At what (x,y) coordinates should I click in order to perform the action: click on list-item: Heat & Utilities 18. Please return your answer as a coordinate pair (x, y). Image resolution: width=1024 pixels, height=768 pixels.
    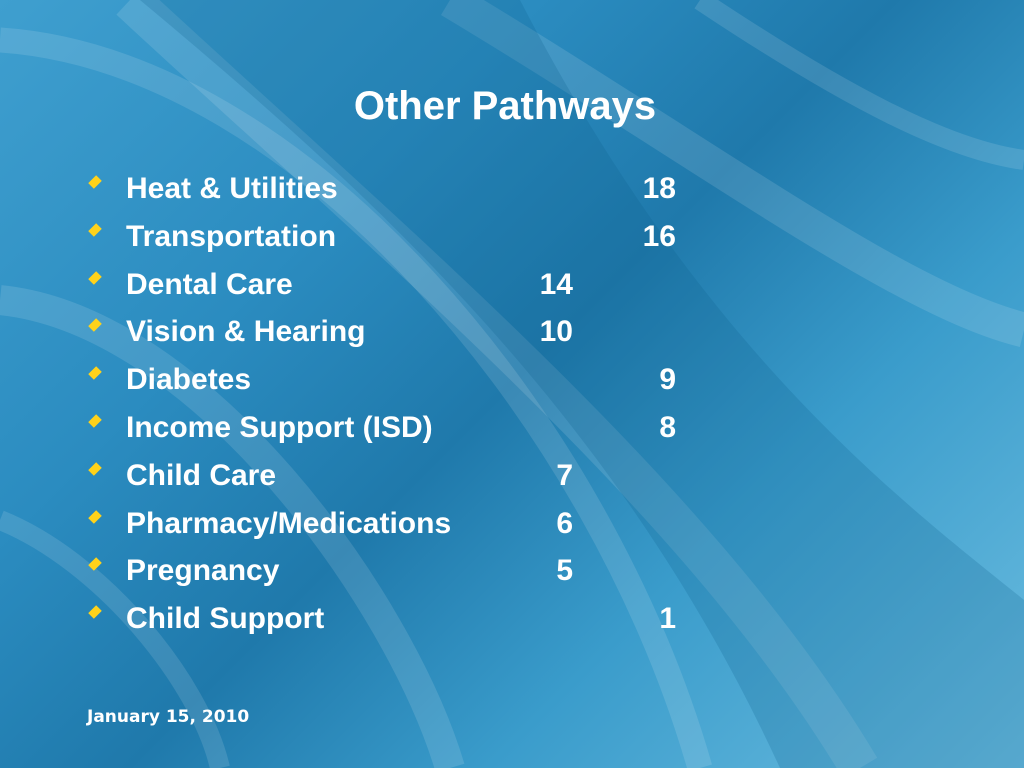
    Looking at the image, I should click on (512, 190).